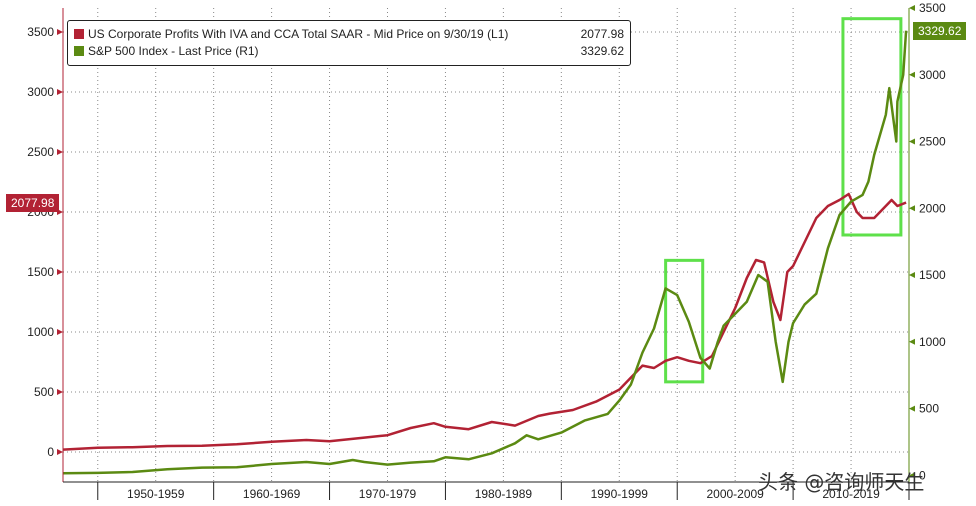 The height and width of the screenshot is (506, 976). What do you see at coordinates (40, 272) in the screenshot?
I see `left-tick-label: 1500` at bounding box center [40, 272].